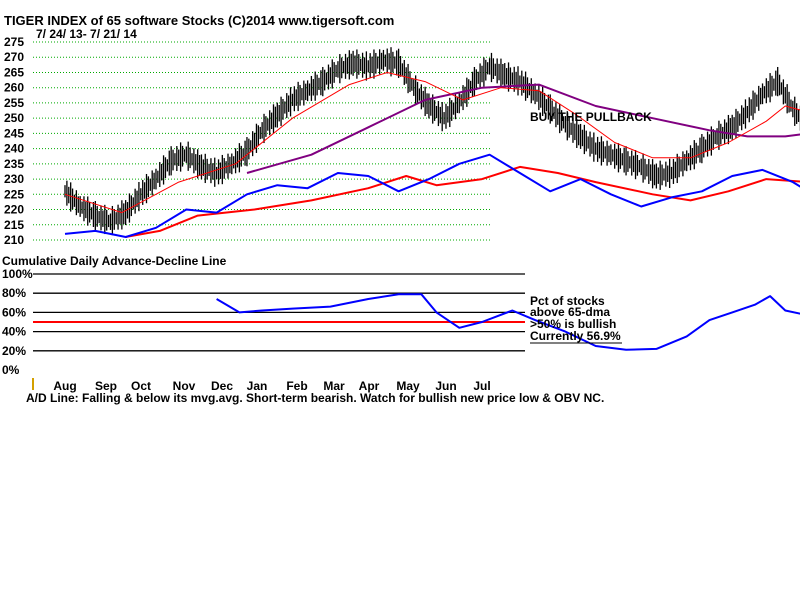 This screenshot has height=600, width=800. Describe the element at coordinates (14, 179) in the screenshot. I see `top-y-tick-label: 230` at that location.